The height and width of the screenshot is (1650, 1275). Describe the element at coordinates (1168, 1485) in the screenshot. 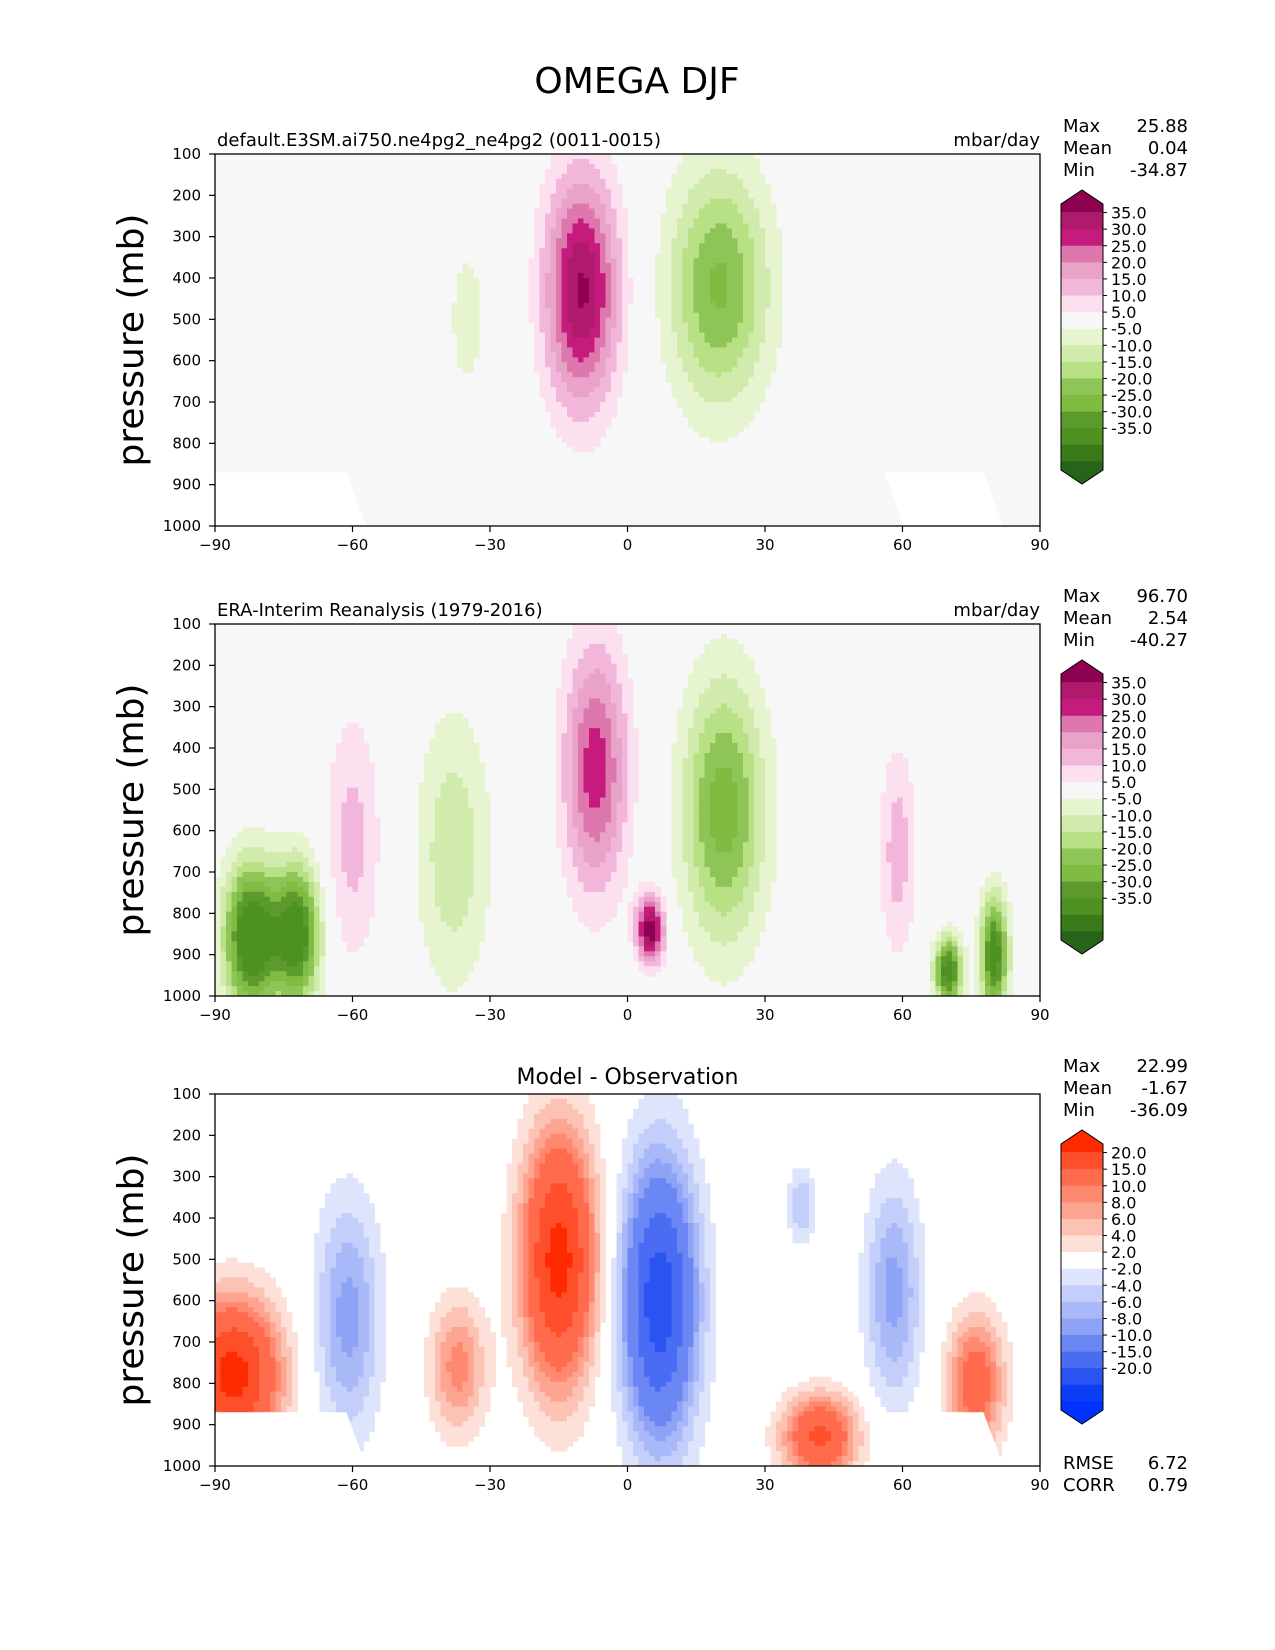

I see `stat-value: 0.79` at that location.